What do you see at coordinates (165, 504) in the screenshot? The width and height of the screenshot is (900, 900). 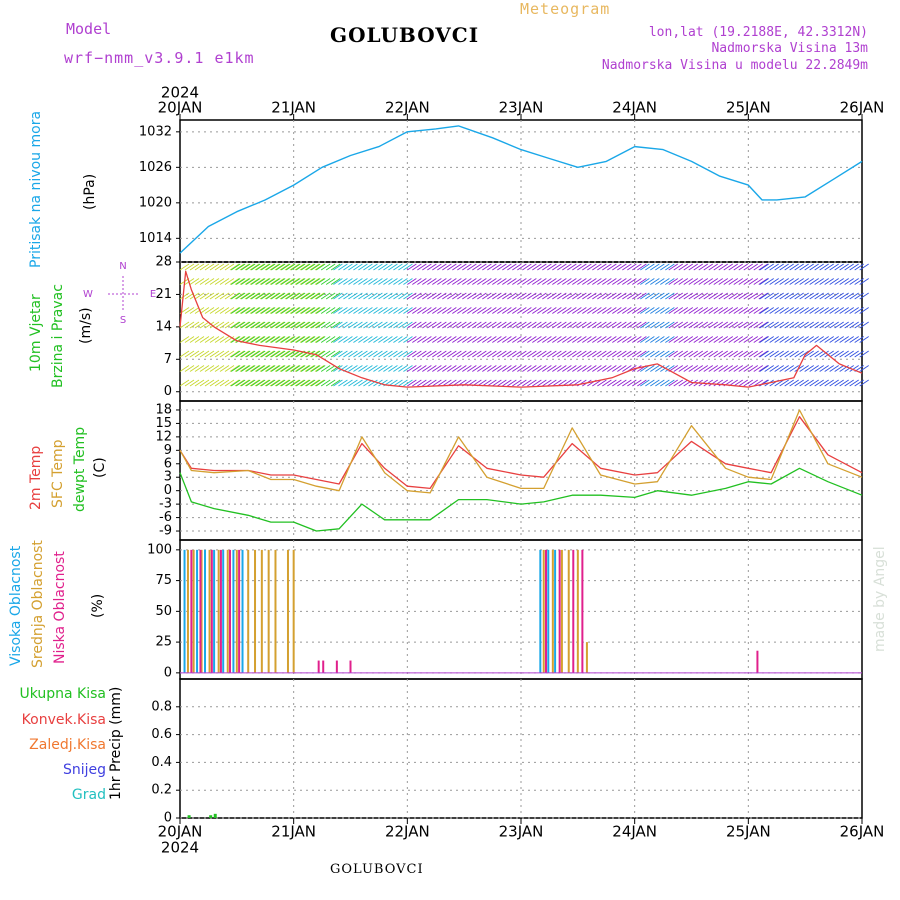 I see `y-tick-label: -3` at bounding box center [165, 504].